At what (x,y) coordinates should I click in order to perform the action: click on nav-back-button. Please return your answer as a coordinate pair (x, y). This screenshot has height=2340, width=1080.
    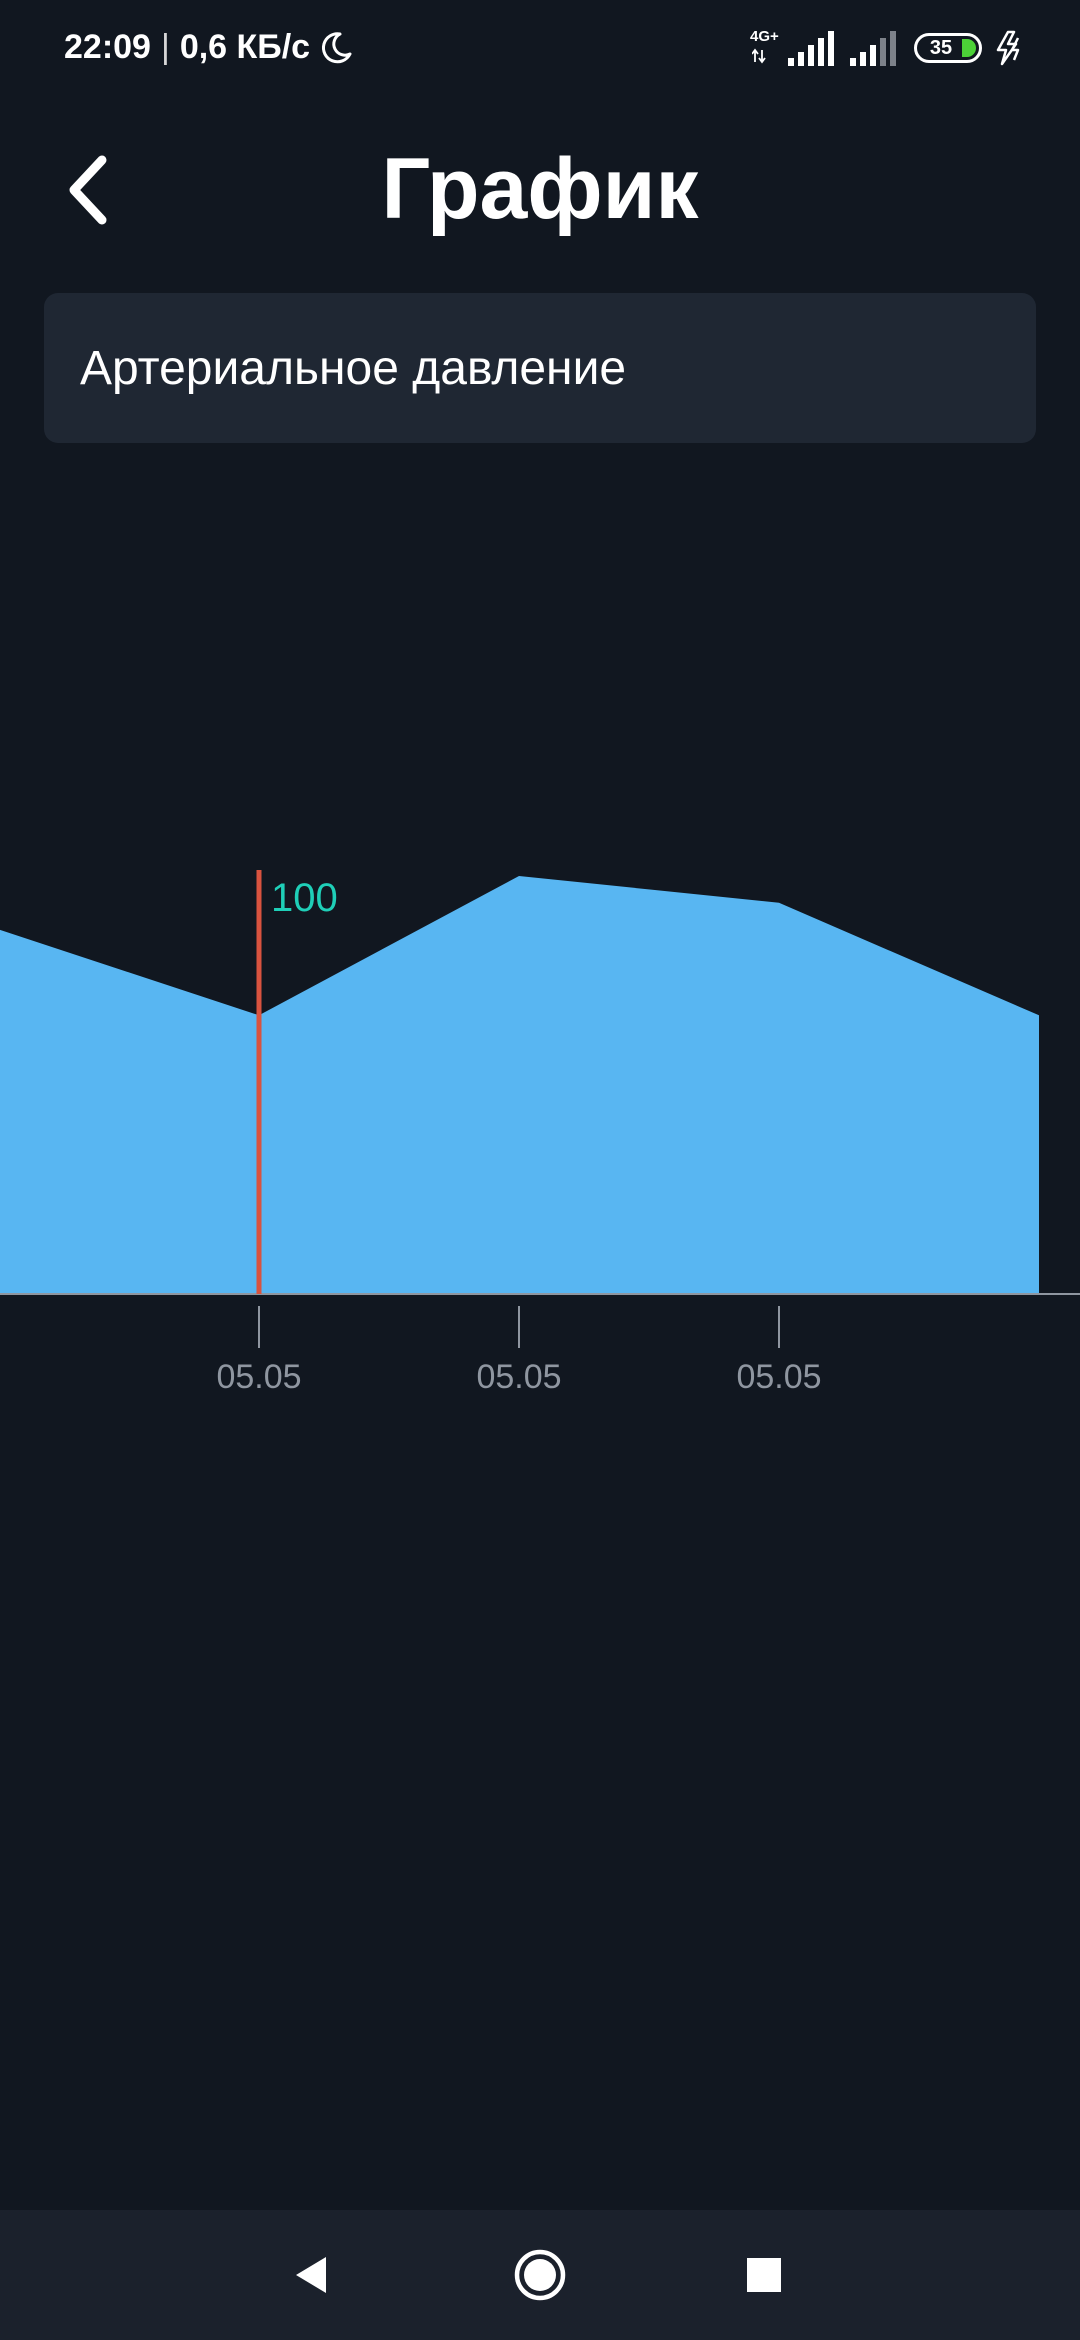
    Looking at the image, I should click on (312, 2275).